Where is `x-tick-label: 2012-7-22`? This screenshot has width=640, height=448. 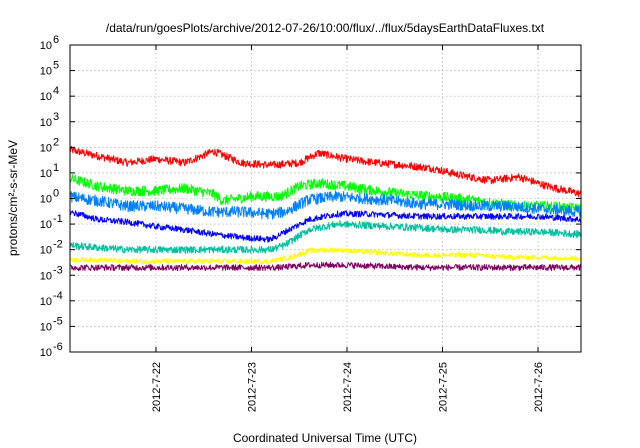
x-tick-label: 2012-7-22 is located at coordinates (157, 387).